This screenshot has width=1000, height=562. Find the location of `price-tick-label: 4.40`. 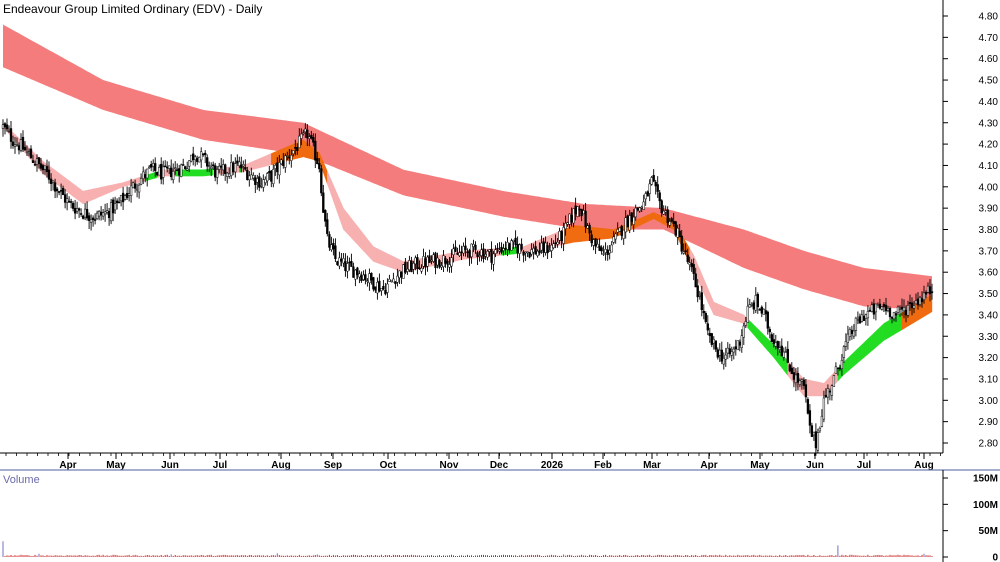

price-tick-label: 4.40 is located at coordinates (989, 102).